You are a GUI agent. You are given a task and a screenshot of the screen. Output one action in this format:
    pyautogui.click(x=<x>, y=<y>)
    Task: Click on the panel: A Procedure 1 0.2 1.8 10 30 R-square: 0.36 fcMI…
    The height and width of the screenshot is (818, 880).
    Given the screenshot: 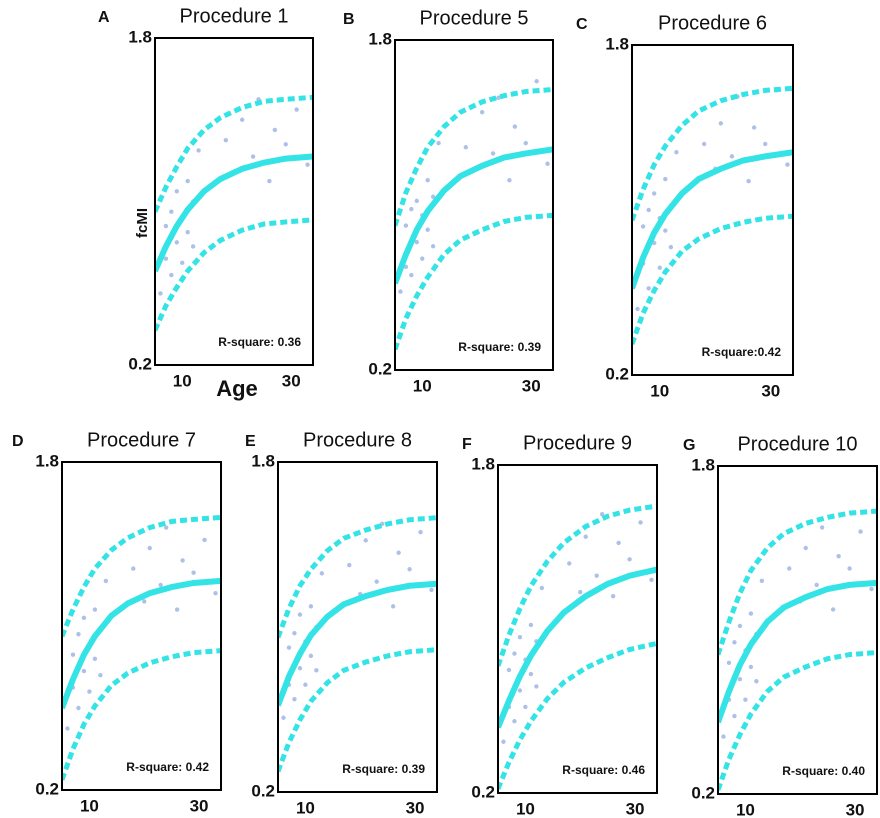 What is the action you would take?
    pyautogui.click(x=206, y=203)
    